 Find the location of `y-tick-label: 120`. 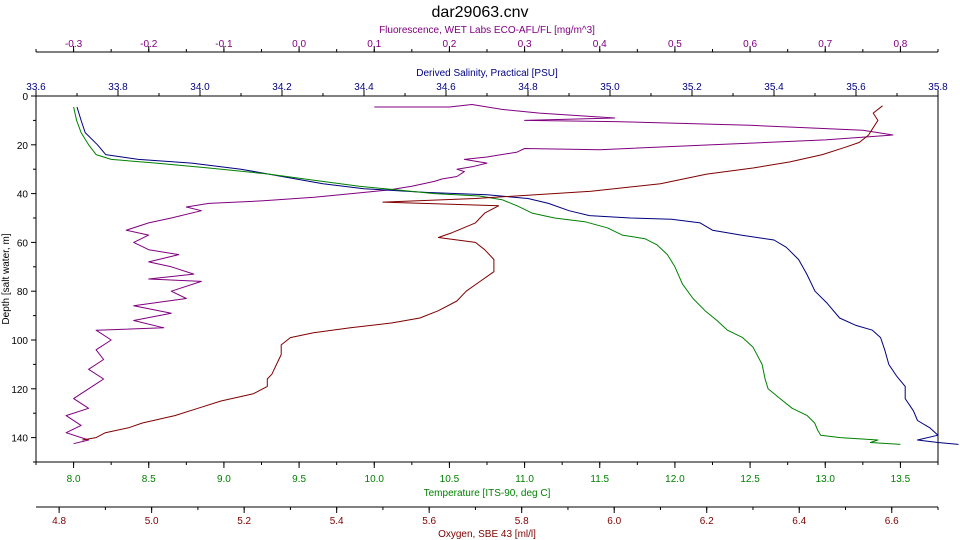

y-tick-label: 120 is located at coordinates (19, 390).